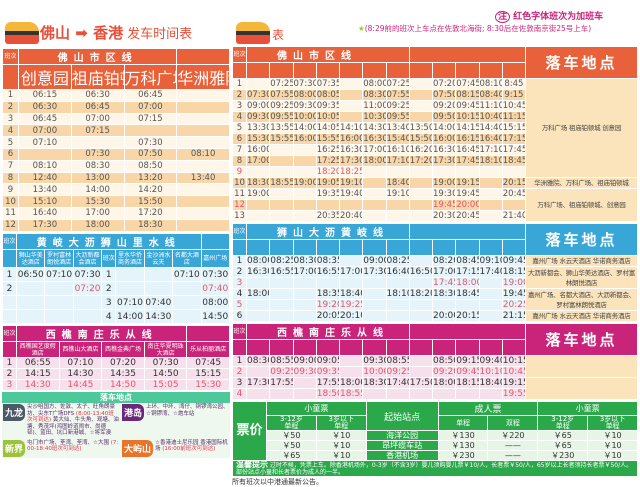  I want to click on time-cell: 13:40, so click(397, 128).